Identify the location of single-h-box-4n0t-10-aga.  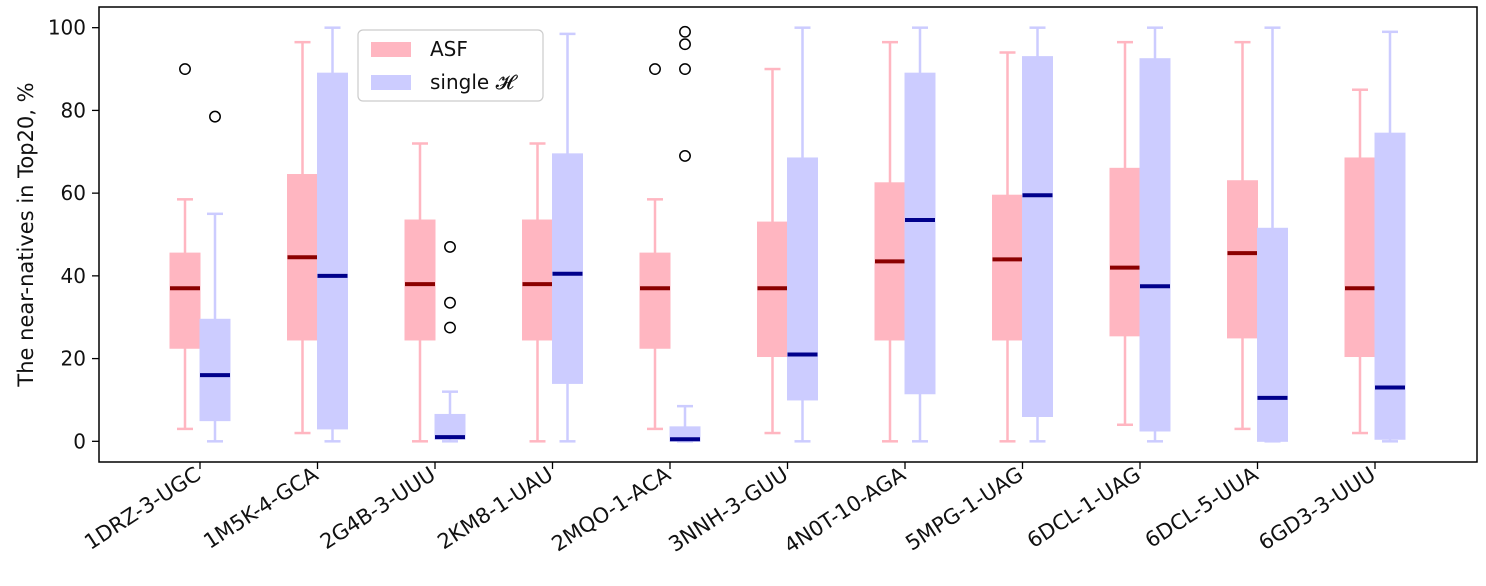
(920, 234).